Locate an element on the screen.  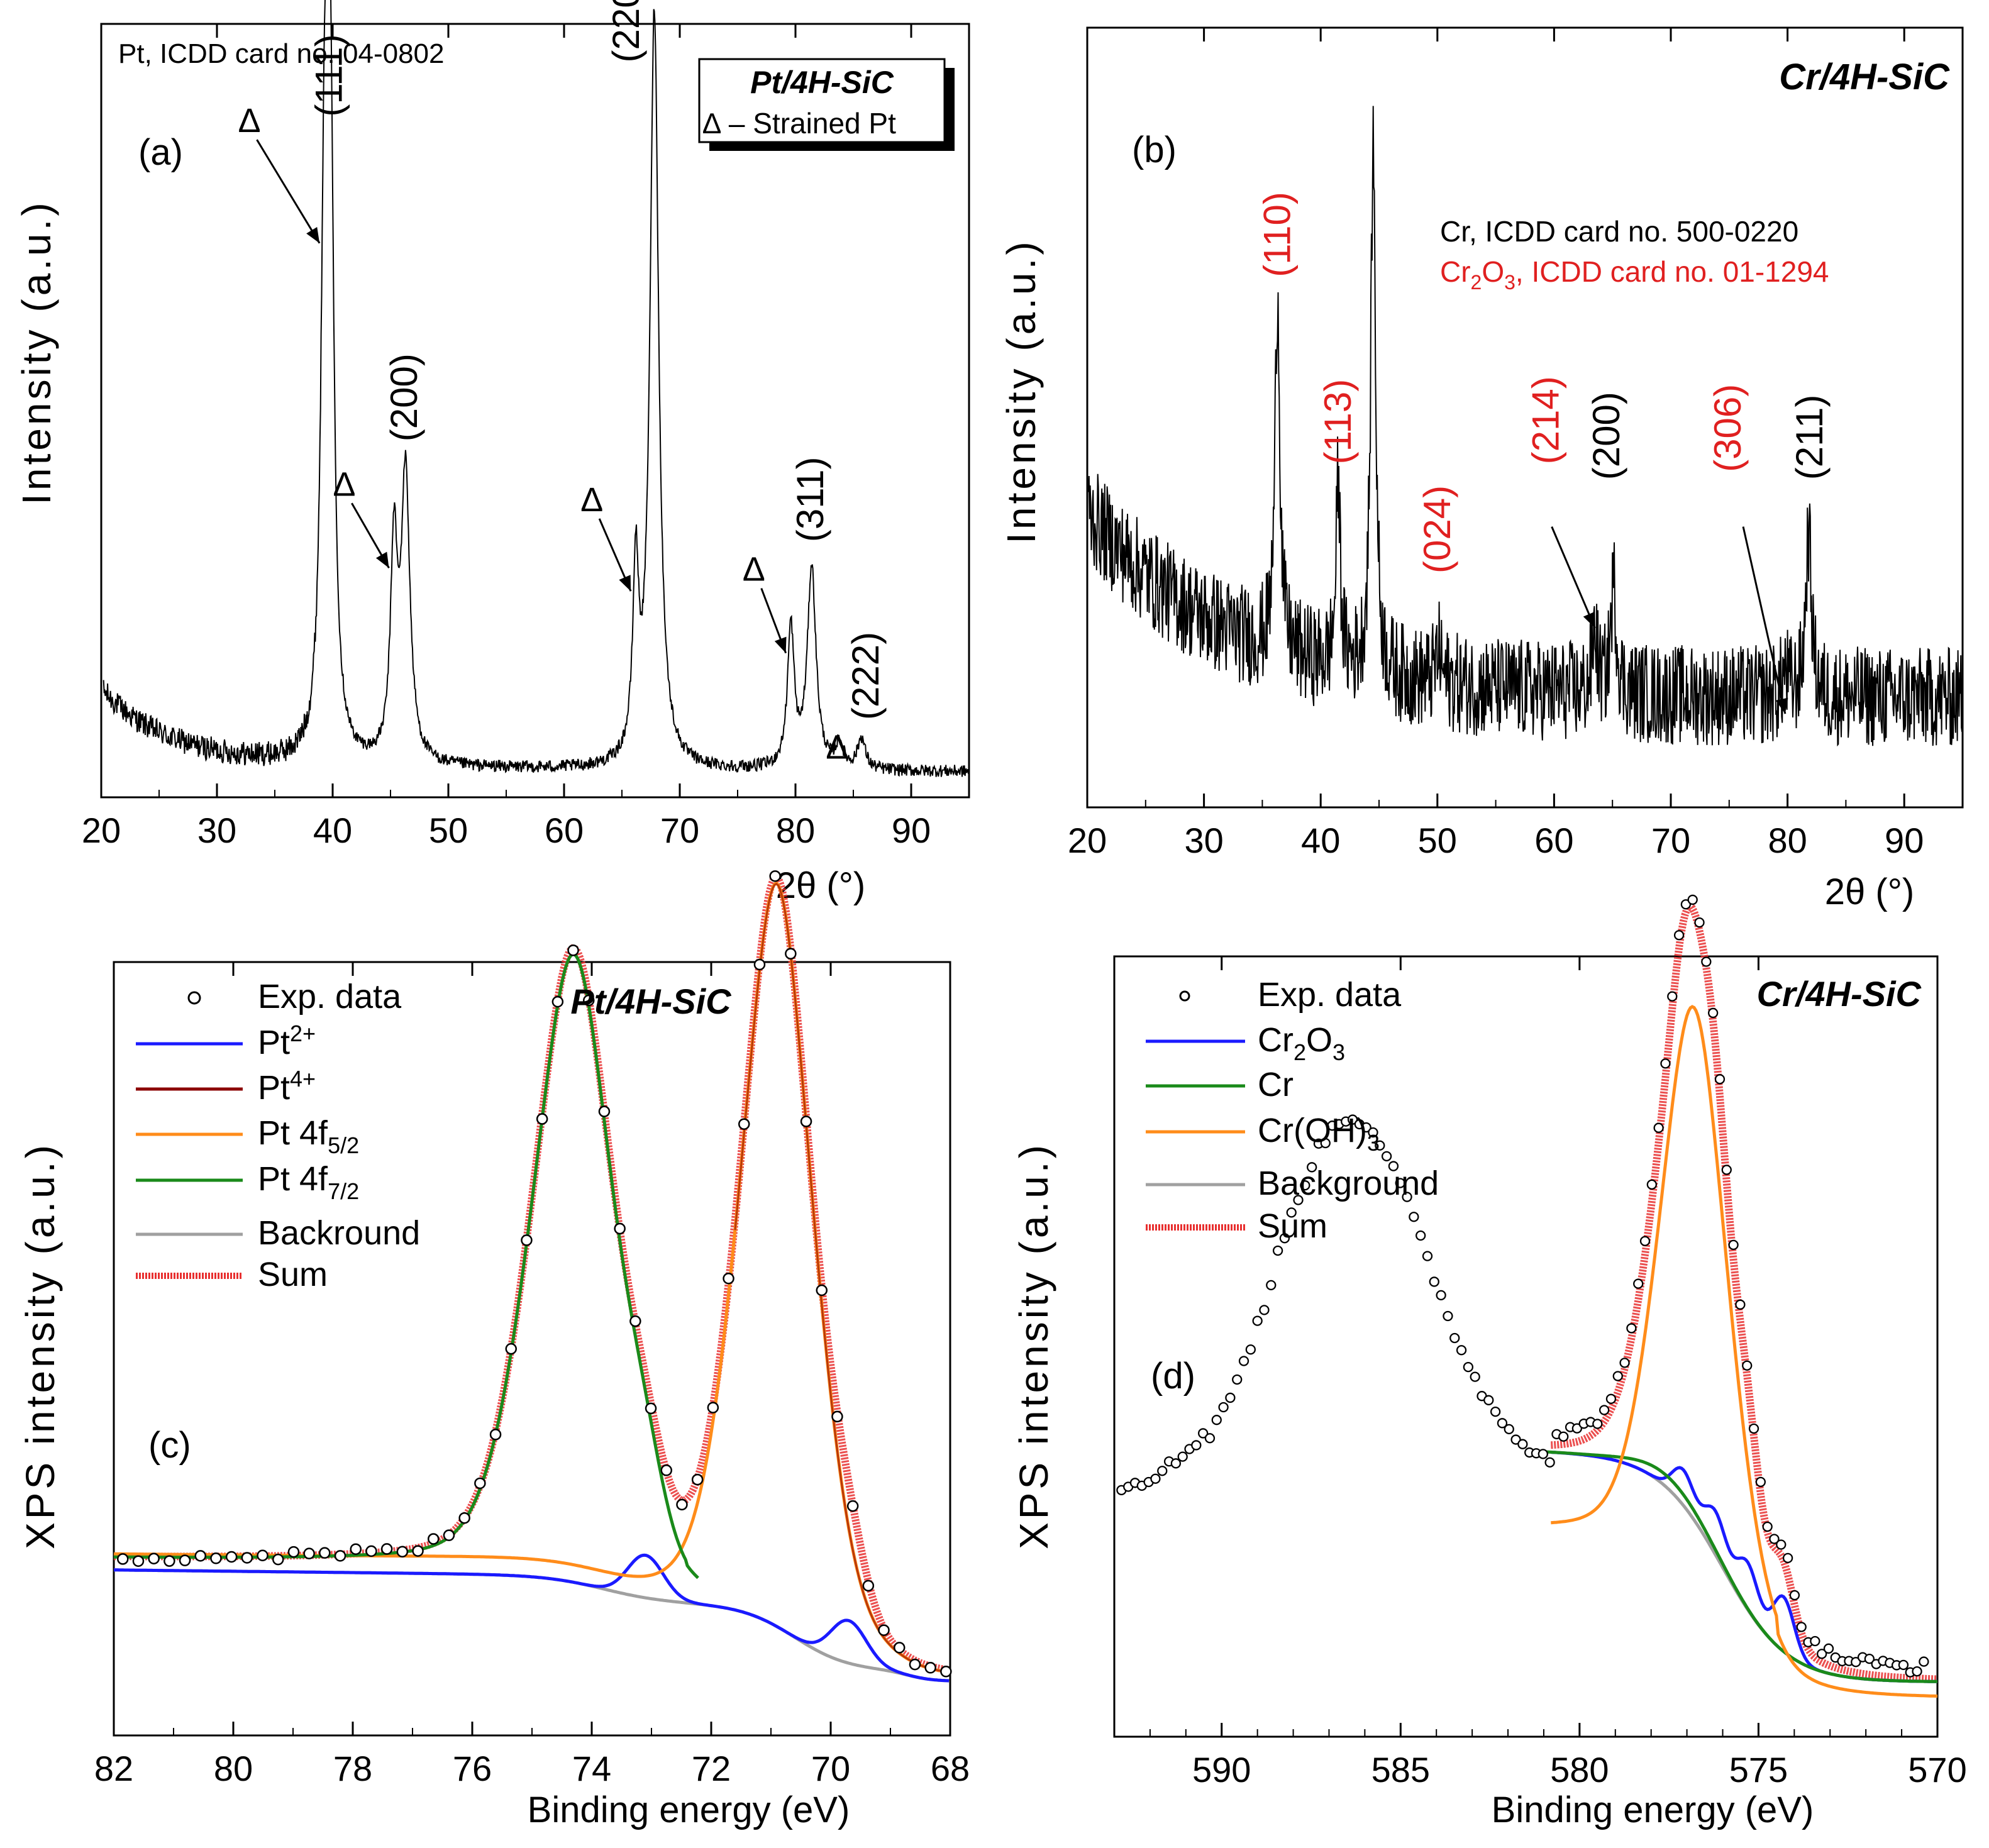
peak-label-a: (220) is located at coordinates (626, 32).